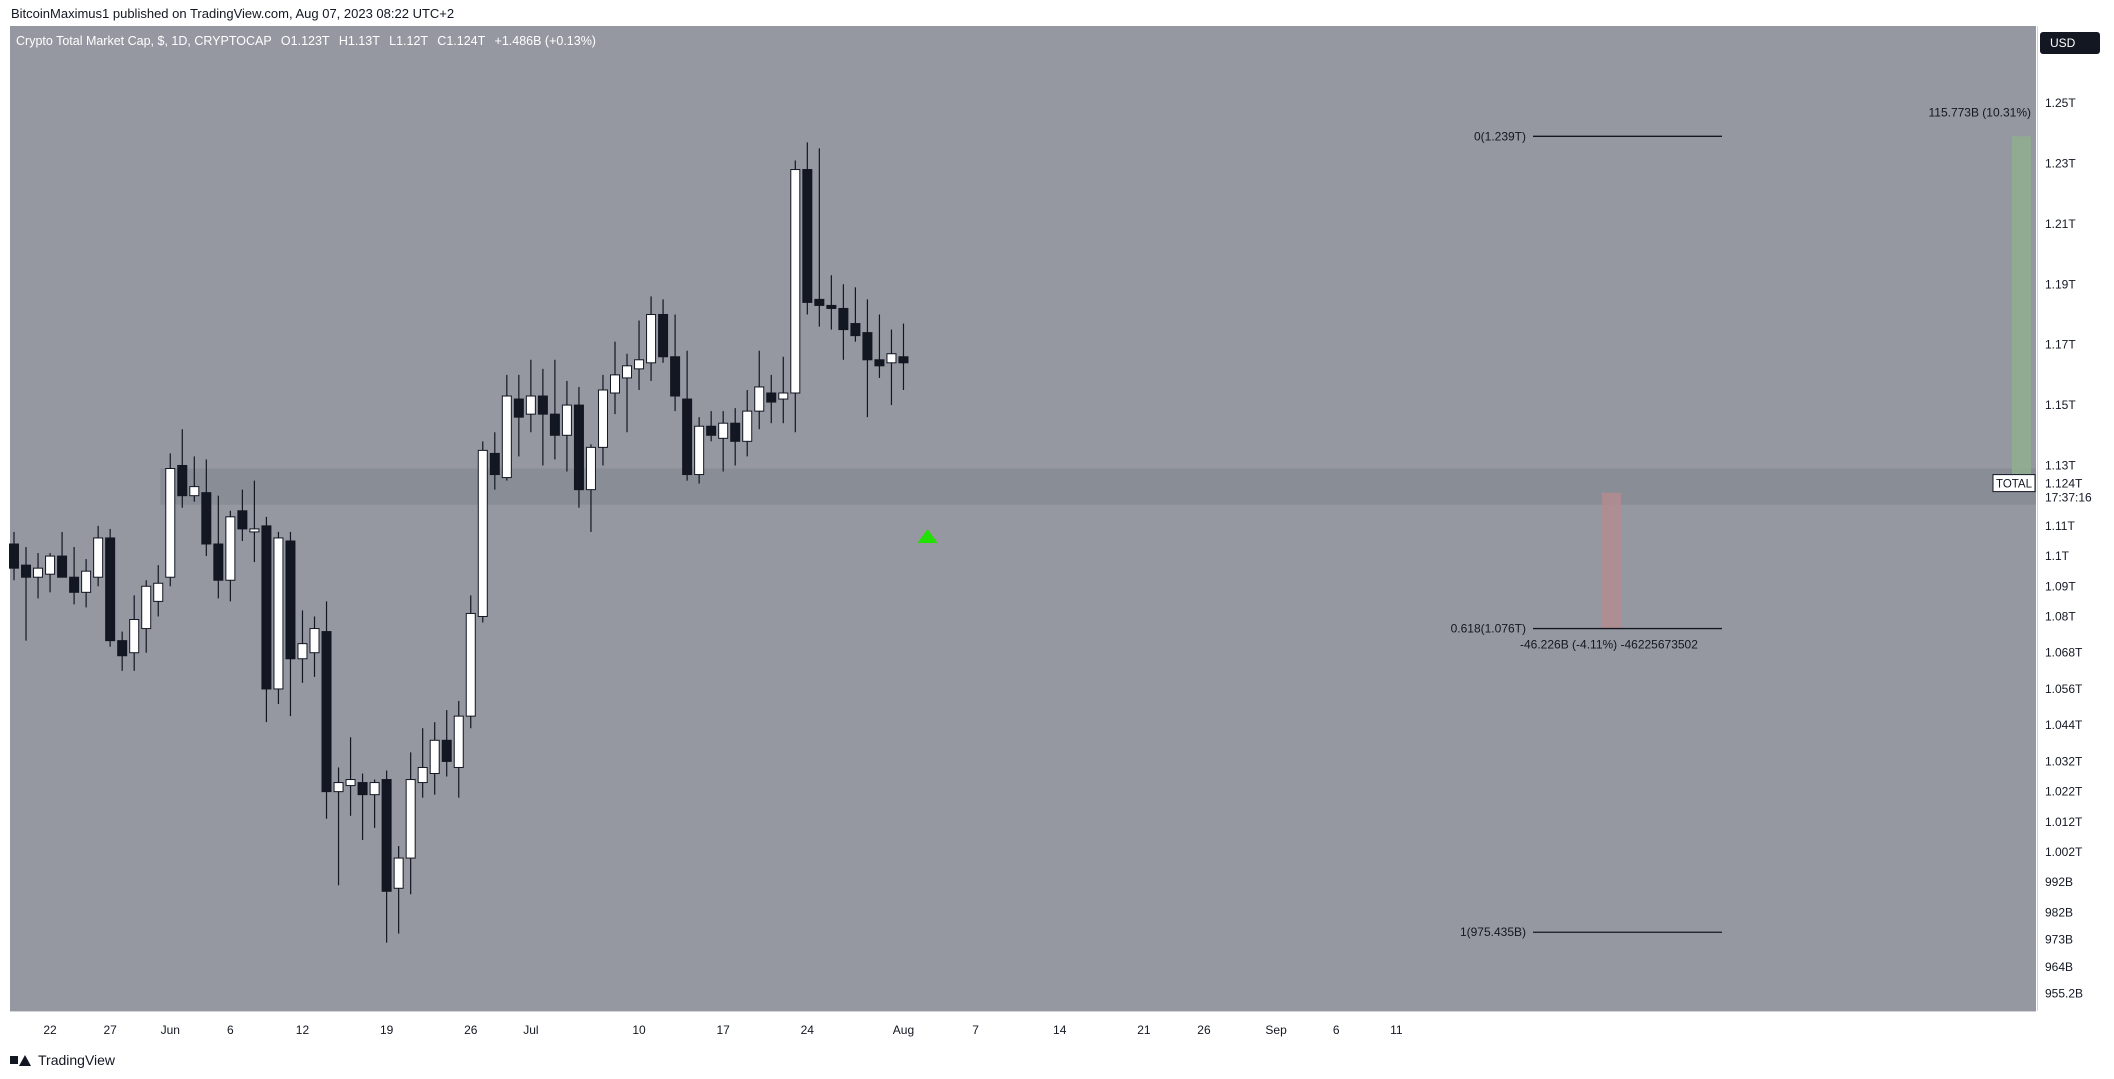 The image size is (2114, 1079). What do you see at coordinates (2060, 586) in the screenshot?
I see `price-tick-label: 1.09T` at bounding box center [2060, 586].